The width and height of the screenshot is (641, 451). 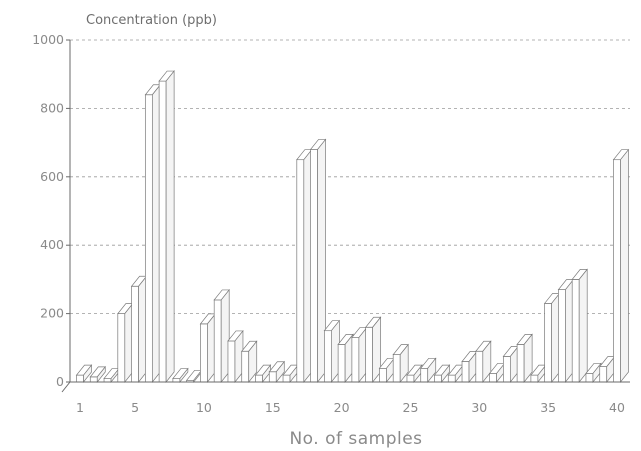 What do you see at coordinates (273, 407) in the screenshot?
I see `x-tick-label: 15` at bounding box center [273, 407].